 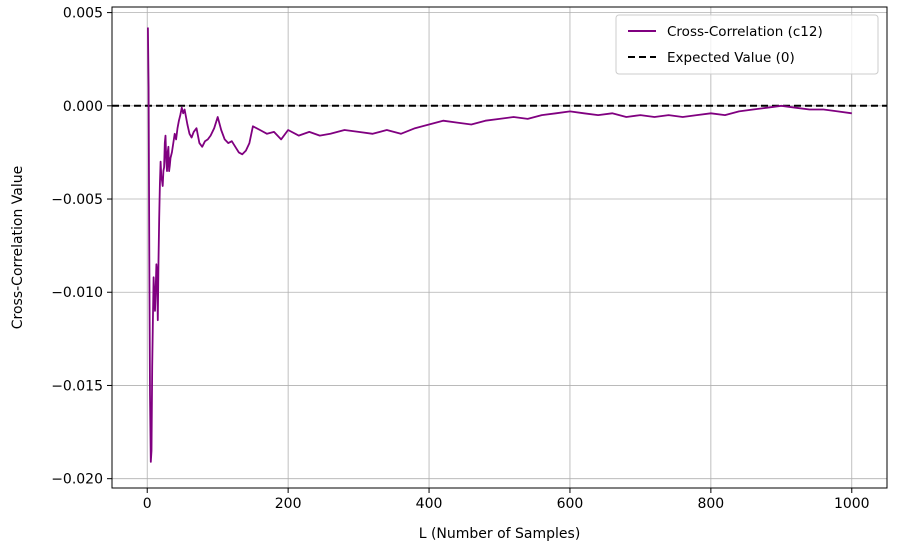 I want to click on y-tick-label: 0.005, so click(x=83, y=14).